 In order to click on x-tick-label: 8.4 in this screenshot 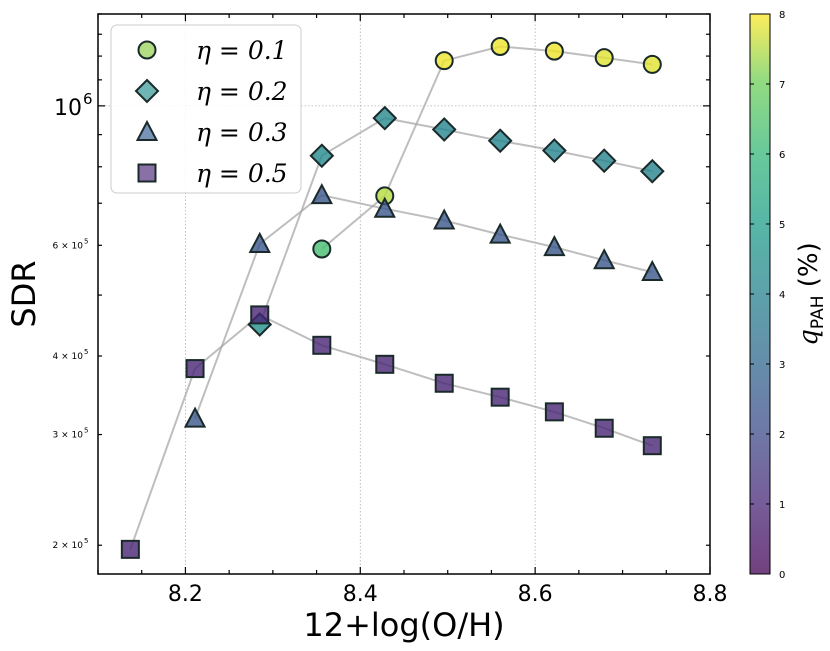, I will do `click(360, 594)`.